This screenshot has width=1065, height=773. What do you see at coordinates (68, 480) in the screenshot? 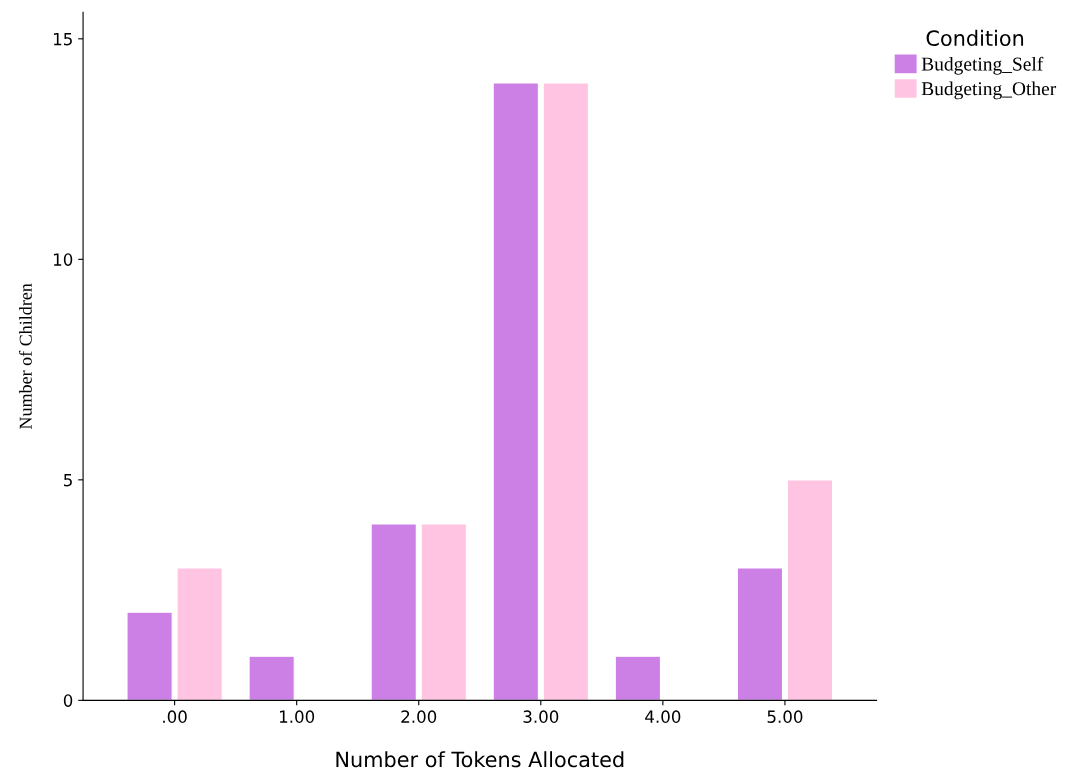
I see `y-tick-label: 5` at bounding box center [68, 480].